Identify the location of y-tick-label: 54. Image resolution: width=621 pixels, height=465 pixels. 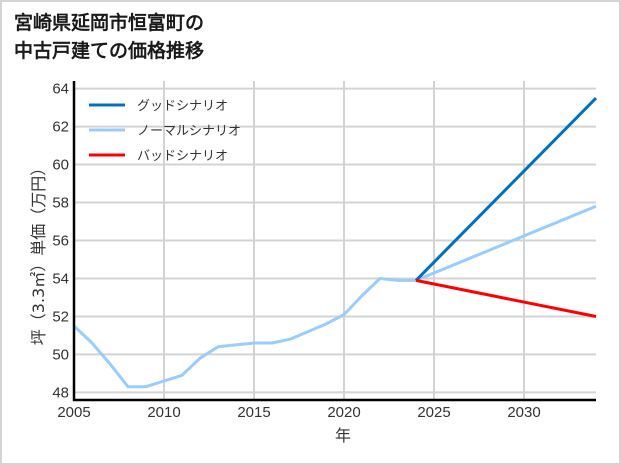
(60, 278).